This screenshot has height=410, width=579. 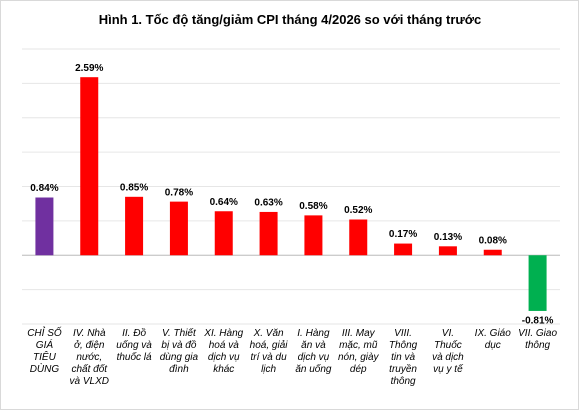 I want to click on x-tick-label: IV. Nhà ở, điện nước, chất đốt và VLXD, so click(x=89, y=357).